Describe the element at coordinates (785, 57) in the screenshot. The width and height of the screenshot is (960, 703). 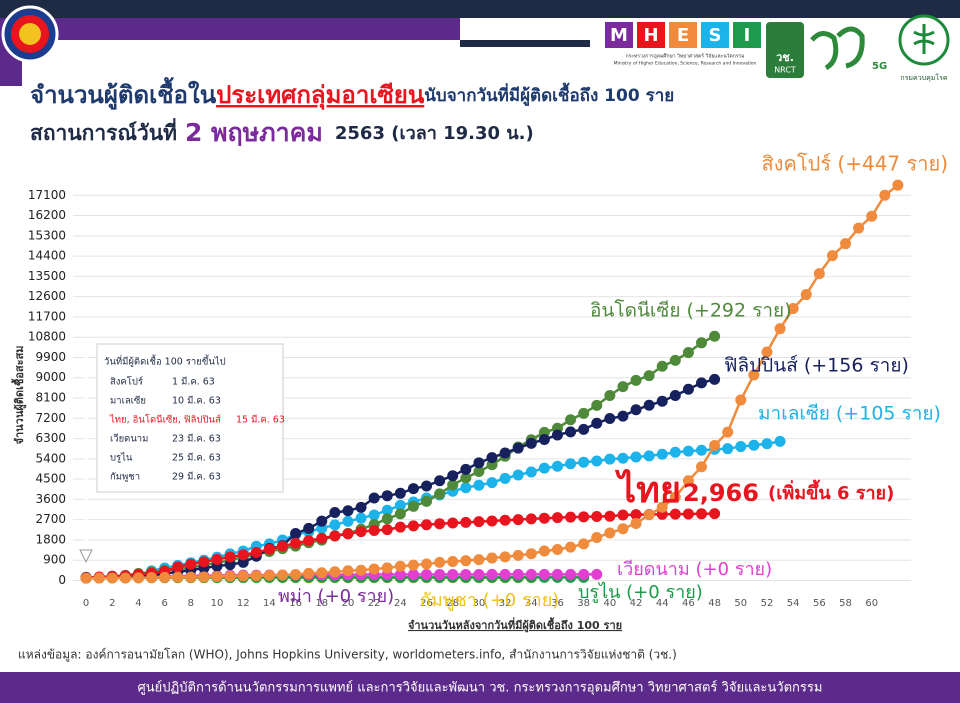
I see `nrct-text: วช.` at that location.